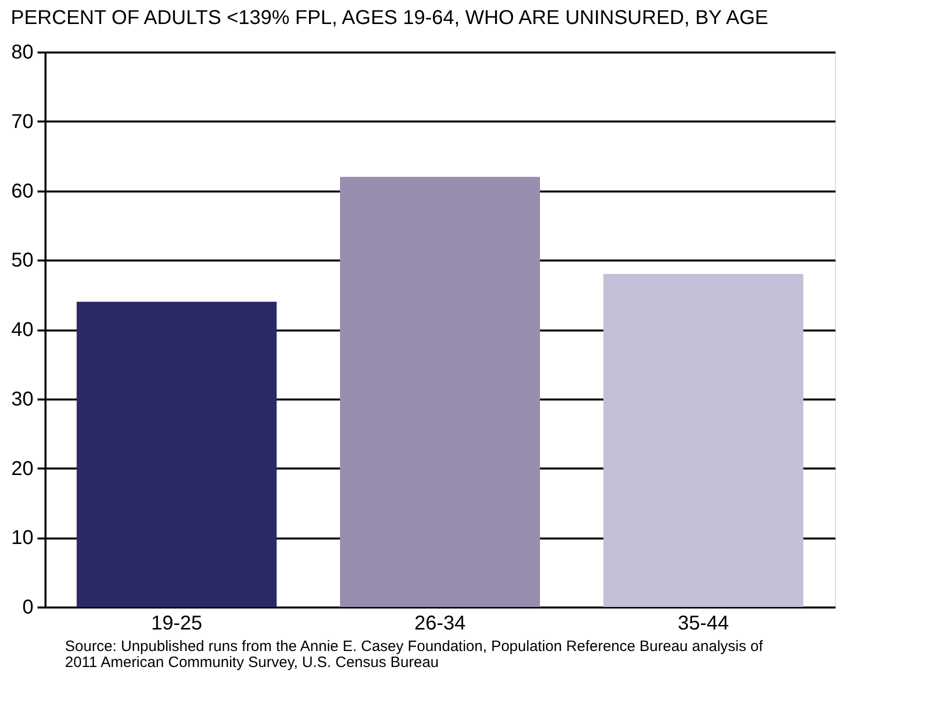 The width and height of the screenshot is (932, 716). I want to click on source-note: Source: Unpublished runs from the Annie E. Casey Foundation, Population Reference Bureau analysis of 2011 American Community Survey, U.S. Census Bureau, so click(414, 654).